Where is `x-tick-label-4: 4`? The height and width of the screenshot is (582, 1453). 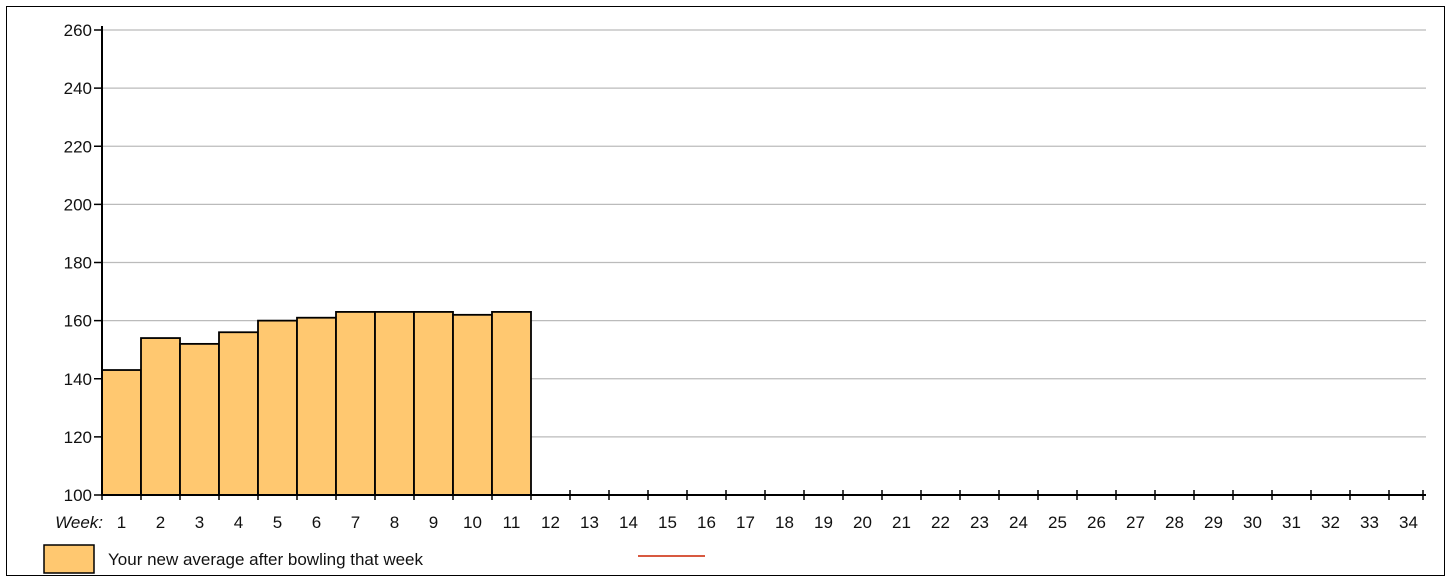 x-tick-label-4: 4 is located at coordinates (238, 522).